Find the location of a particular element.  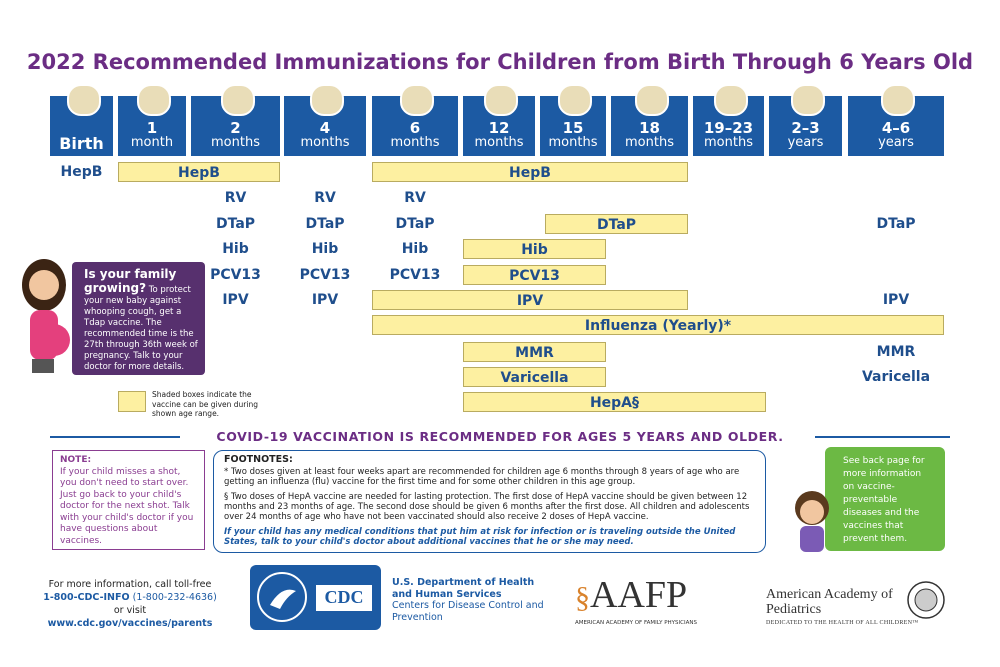

age-column: 15 months is located at coordinates (573, 120).